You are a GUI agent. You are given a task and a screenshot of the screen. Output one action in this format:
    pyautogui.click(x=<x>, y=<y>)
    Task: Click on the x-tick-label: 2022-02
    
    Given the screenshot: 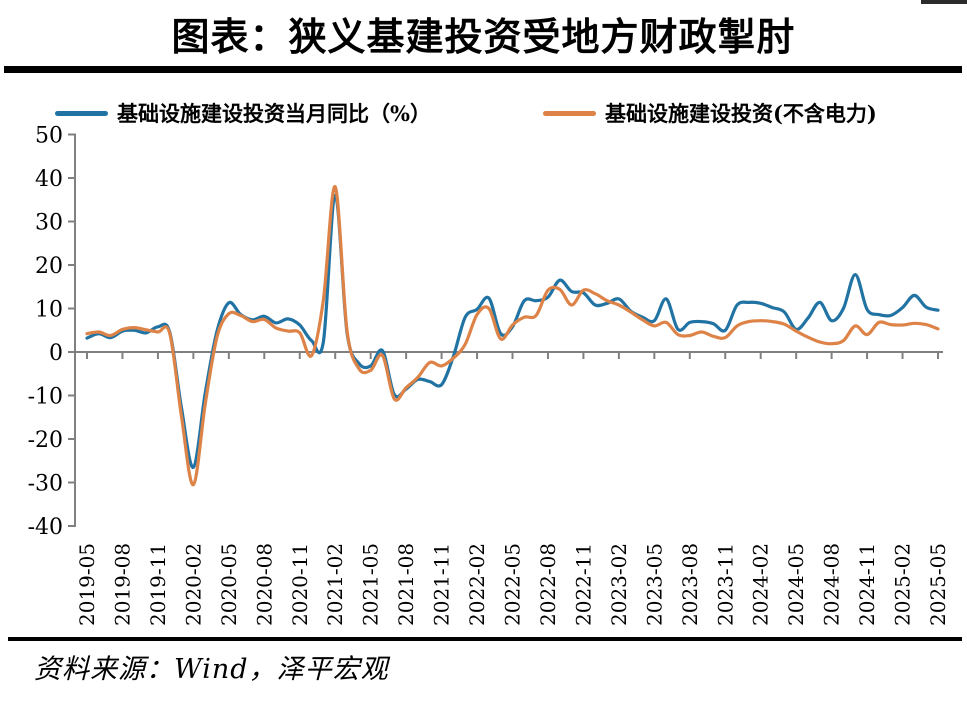 What is the action you would take?
    pyautogui.click(x=477, y=584)
    